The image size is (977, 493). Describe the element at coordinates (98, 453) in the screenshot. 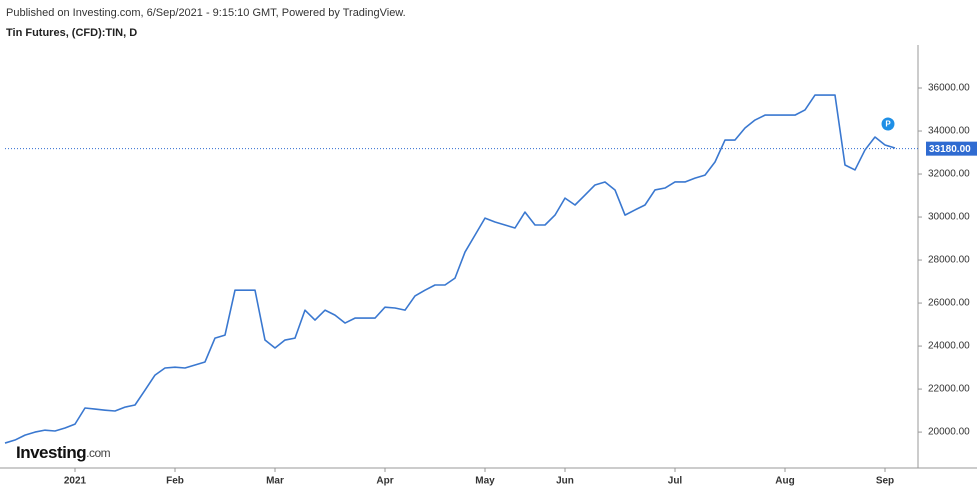

I see `logo-suffix: .com` at that location.